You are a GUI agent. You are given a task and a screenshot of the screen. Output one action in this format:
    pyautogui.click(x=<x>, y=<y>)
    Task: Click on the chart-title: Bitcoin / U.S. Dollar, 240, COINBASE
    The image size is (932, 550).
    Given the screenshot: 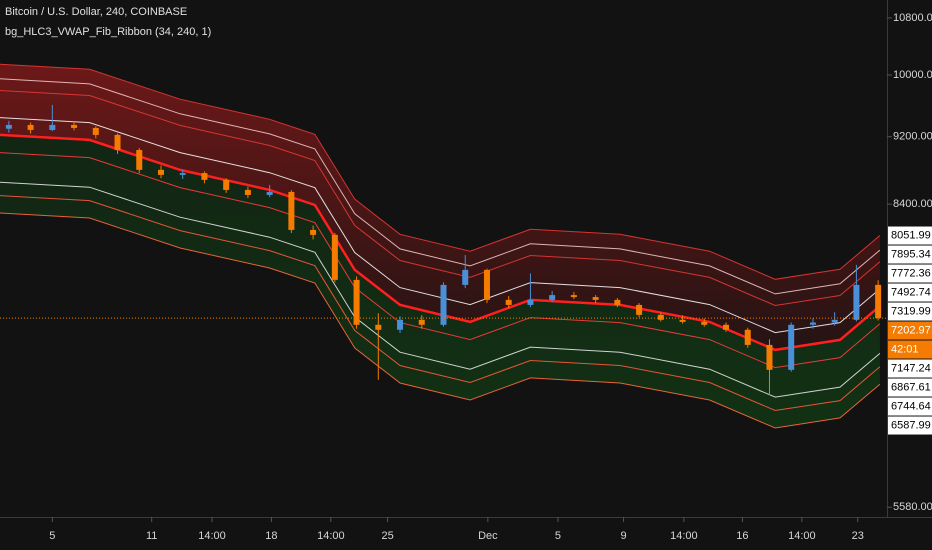 What is the action you would take?
    pyautogui.click(x=96, y=12)
    